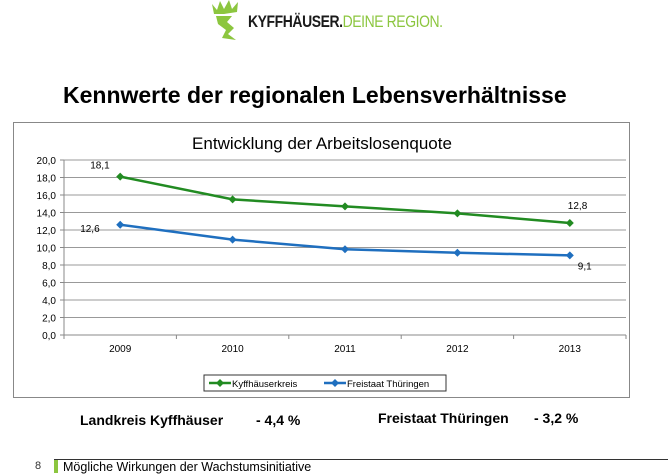 Image resolution: width=668 pixels, height=474 pixels. What do you see at coordinates (585, 266) in the screenshot?
I see `data-label: 9,1` at bounding box center [585, 266].